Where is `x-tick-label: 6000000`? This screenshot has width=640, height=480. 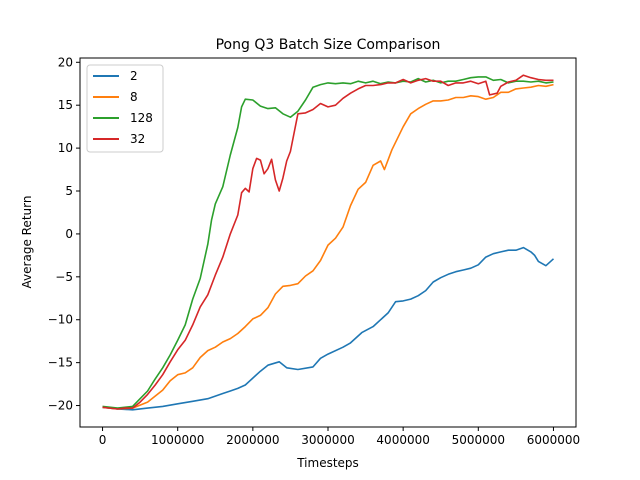
x-tick-label: 6000000 is located at coordinates (553, 440).